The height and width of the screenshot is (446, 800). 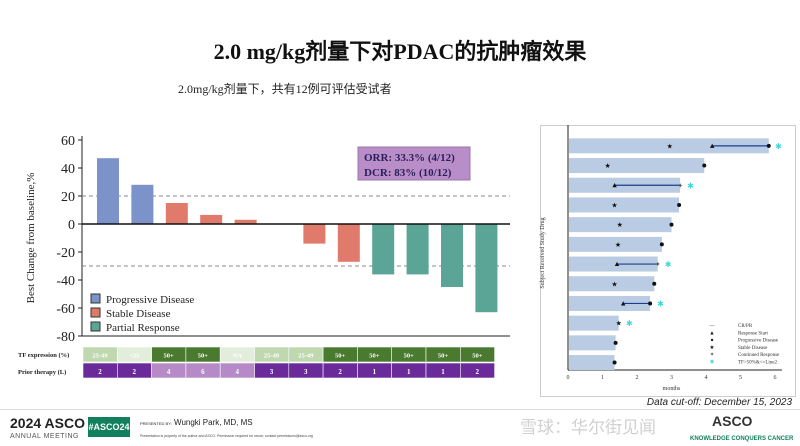 What do you see at coordinates (169, 372) in the screenshot?
I see `prior-cell-label: 4` at bounding box center [169, 372].